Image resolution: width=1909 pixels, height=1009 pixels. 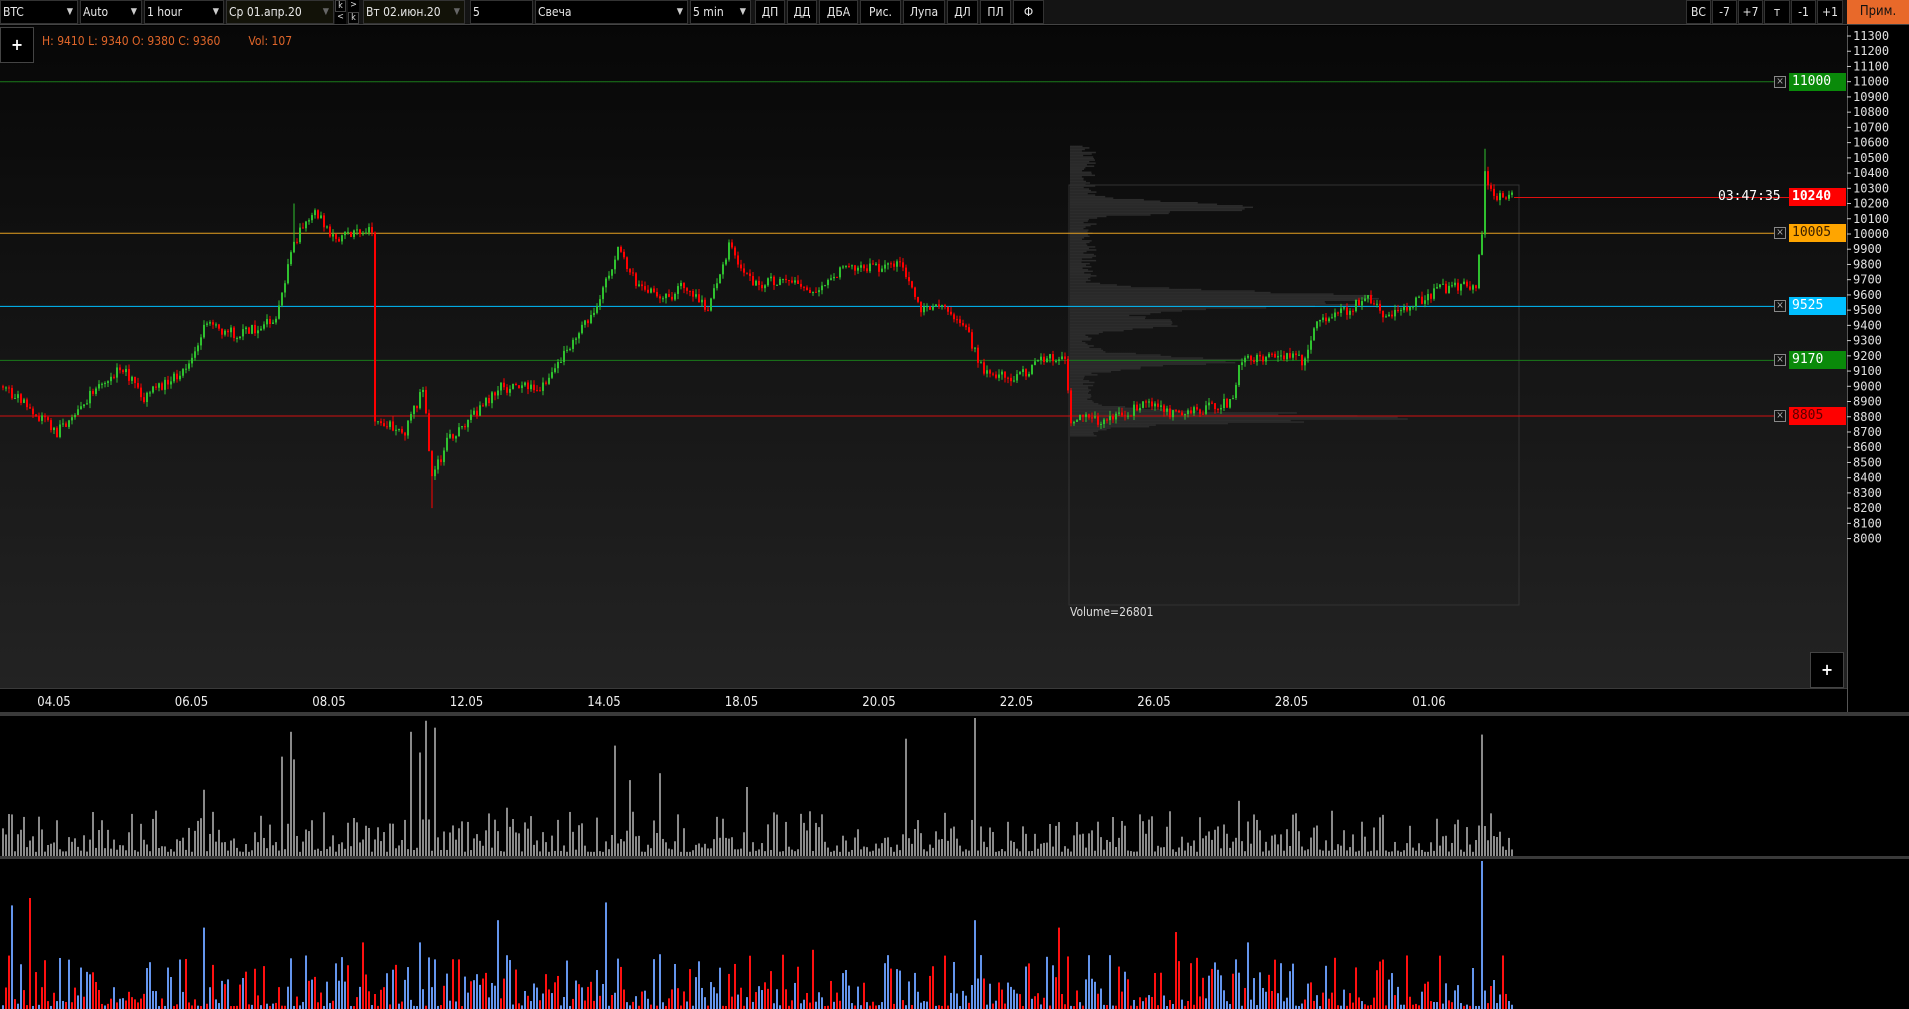 I want to click on toolbar-button-7: Ф, so click(x=1028, y=12).